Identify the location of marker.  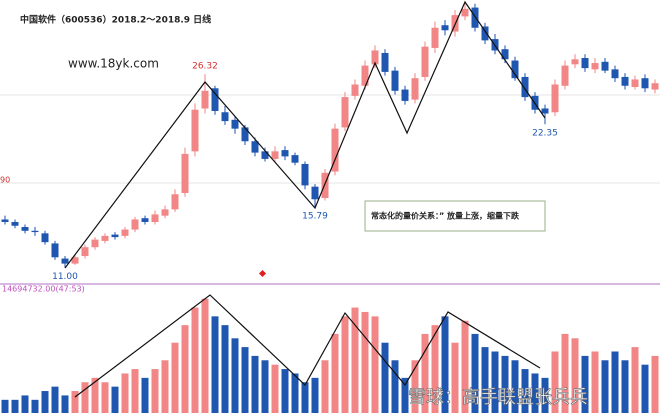
(262, 273).